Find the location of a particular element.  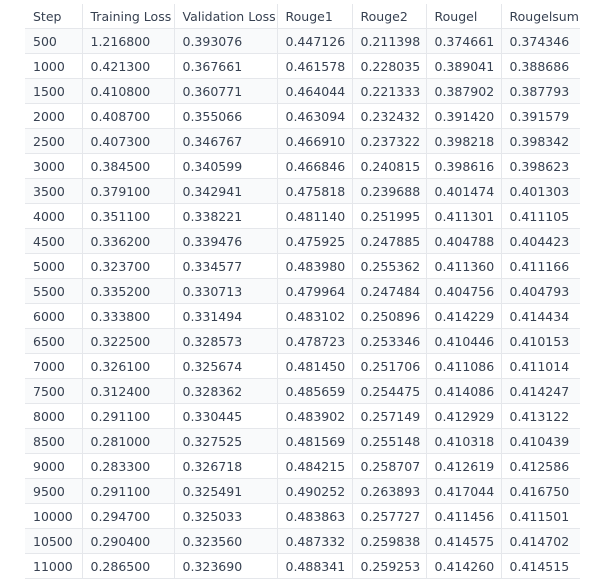

cell-step: 10500 is located at coordinates (54, 541).